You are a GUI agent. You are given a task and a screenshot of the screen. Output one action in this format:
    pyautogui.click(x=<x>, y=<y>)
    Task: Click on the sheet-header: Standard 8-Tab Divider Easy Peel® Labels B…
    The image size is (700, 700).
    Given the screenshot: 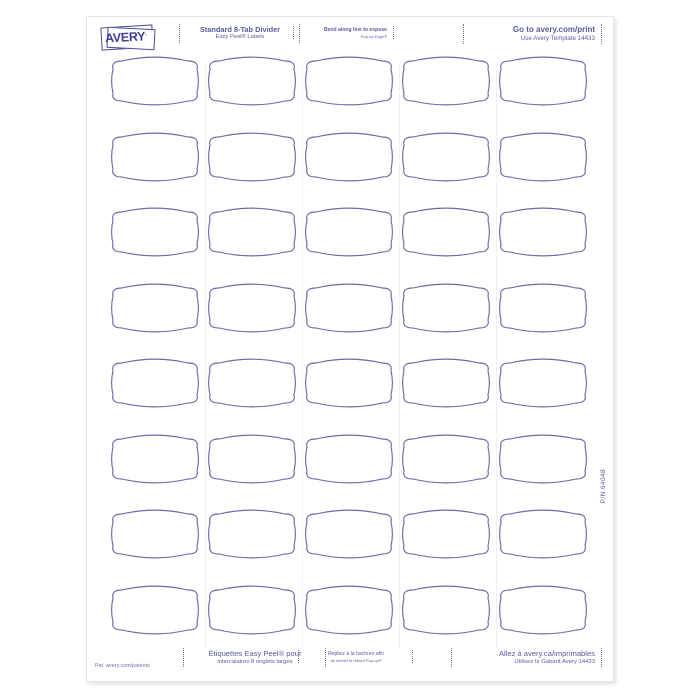 What is the action you would take?
    pyautogui.click(x=350, y=37)
    